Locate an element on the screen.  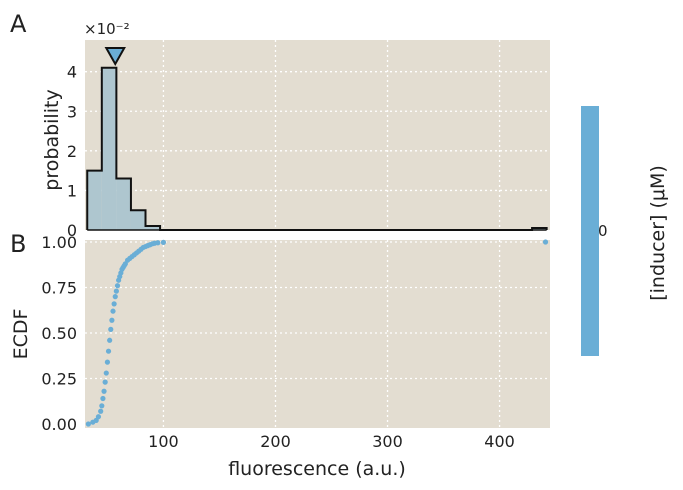
x-tick-label: 300 is located at coordinates (387, 441).